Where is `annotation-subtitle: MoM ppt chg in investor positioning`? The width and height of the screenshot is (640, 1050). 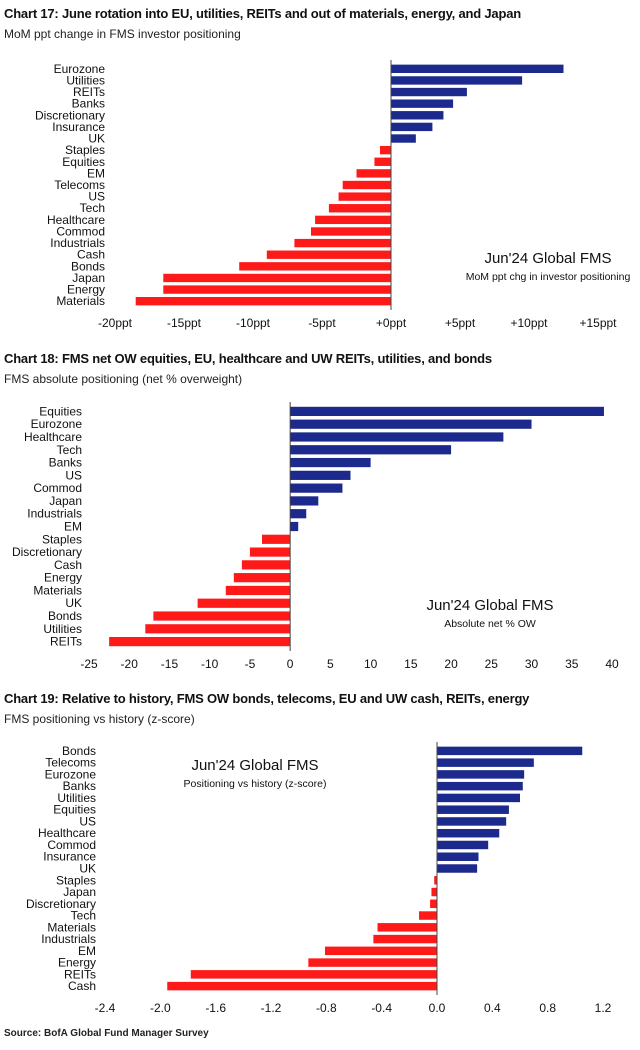 annotation-subtitle: MoM ppt chg in investor positioning is located at coordinates (548, 277).